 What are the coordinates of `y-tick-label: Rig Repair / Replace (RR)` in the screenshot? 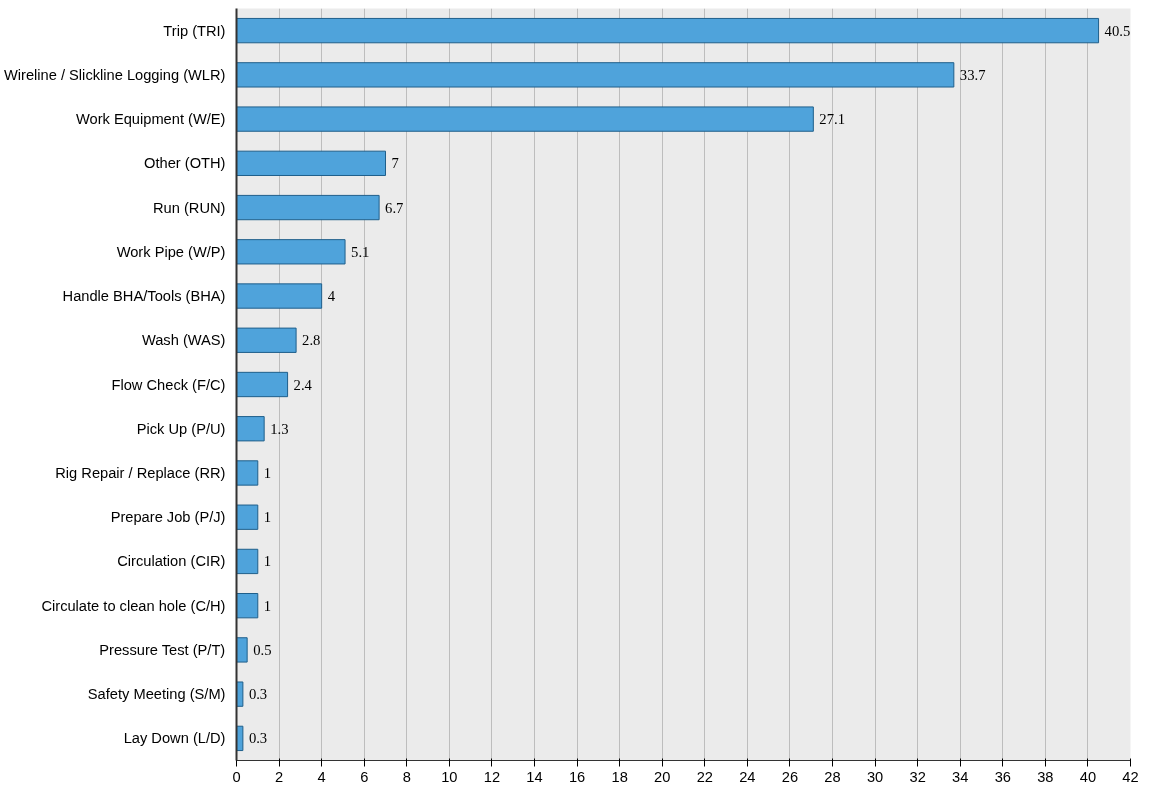 It's located at (140, 472).